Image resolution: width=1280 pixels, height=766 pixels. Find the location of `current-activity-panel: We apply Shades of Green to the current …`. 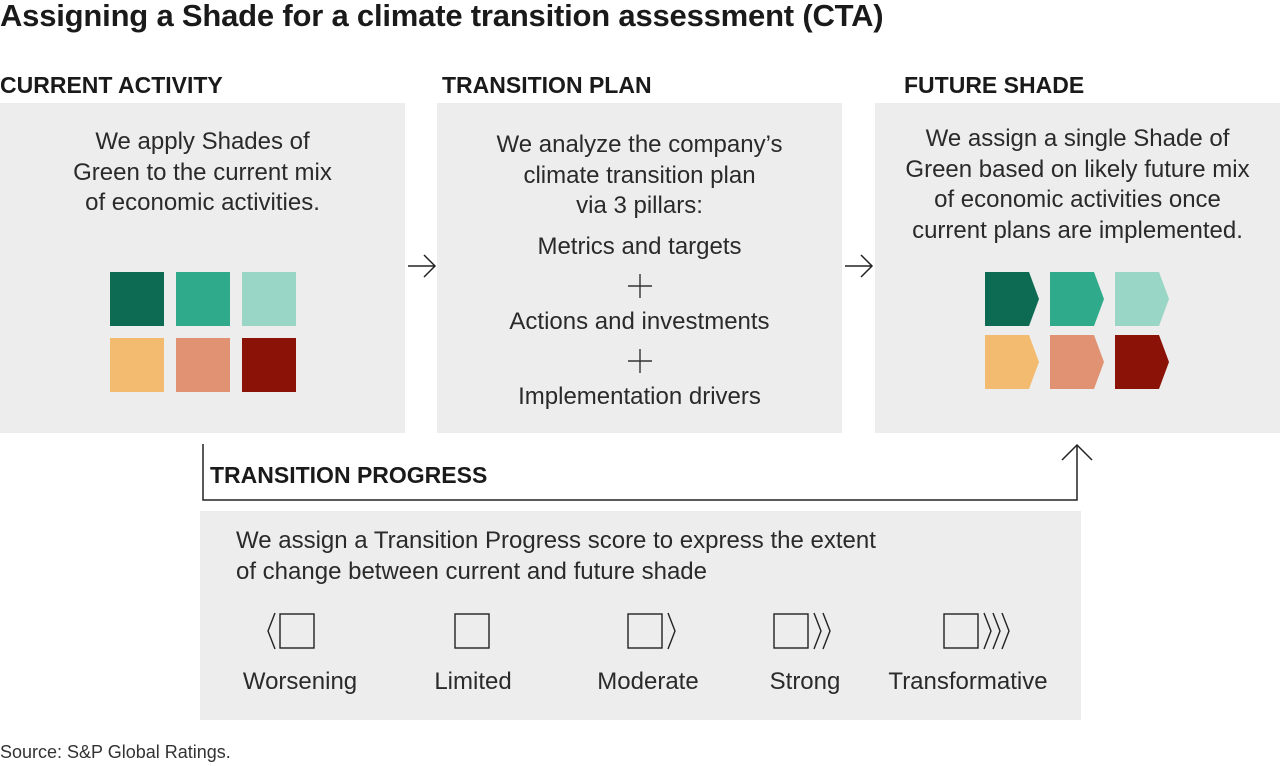

current-activity-panel: We apply Shades of Green to the current … is located at coordinates (202, 268).